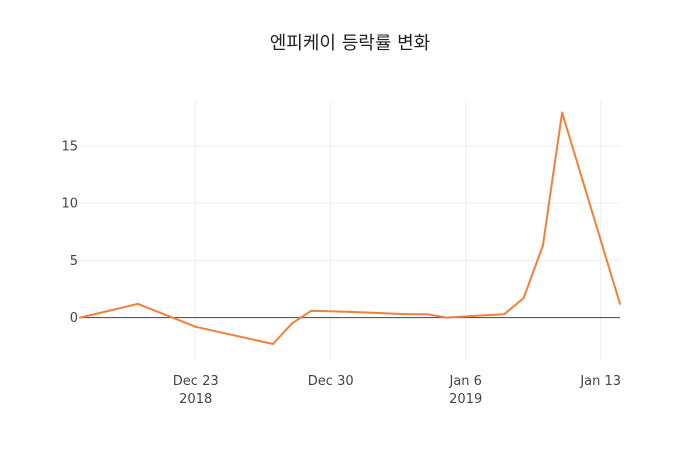 Image resolution: width=700 pixels, height=450 pixels. I want to click on x-tick-label: Jan 13, so click(600, 381).